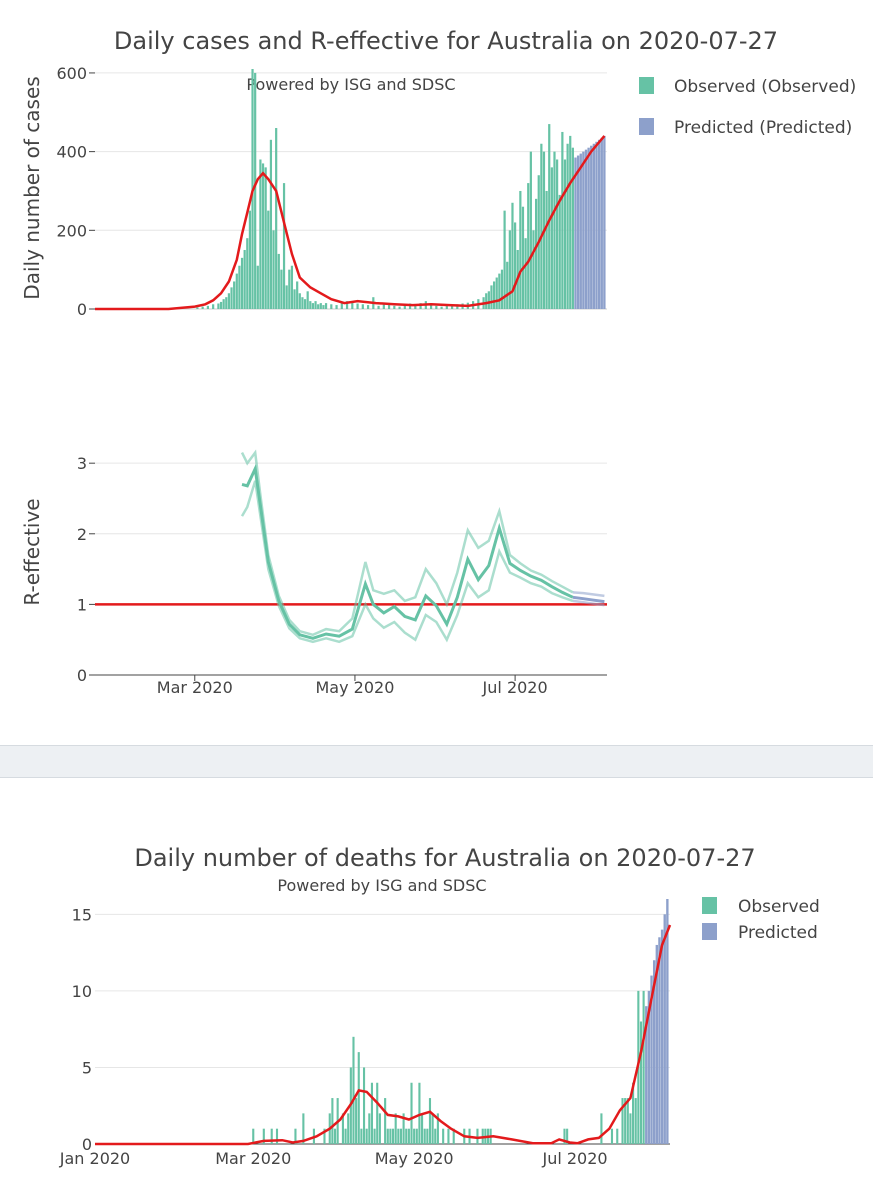 The image size is (873, 1204). I want to click on reff-xtick-label: Mar 2020, so click(195, 687).